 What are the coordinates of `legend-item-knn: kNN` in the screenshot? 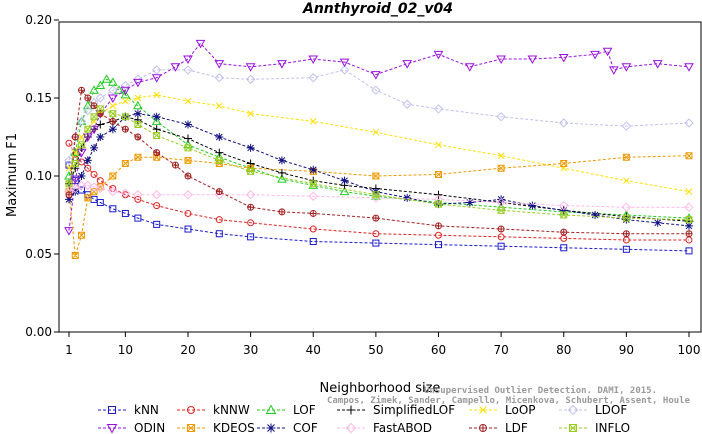 It's located at (128, 410).